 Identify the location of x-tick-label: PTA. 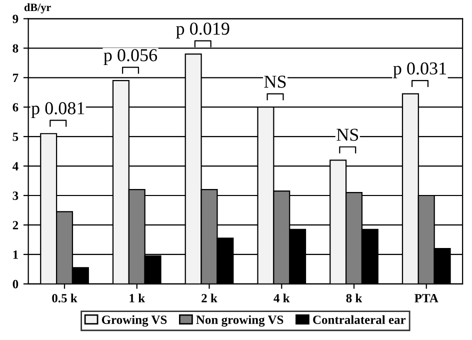
(426, 298).